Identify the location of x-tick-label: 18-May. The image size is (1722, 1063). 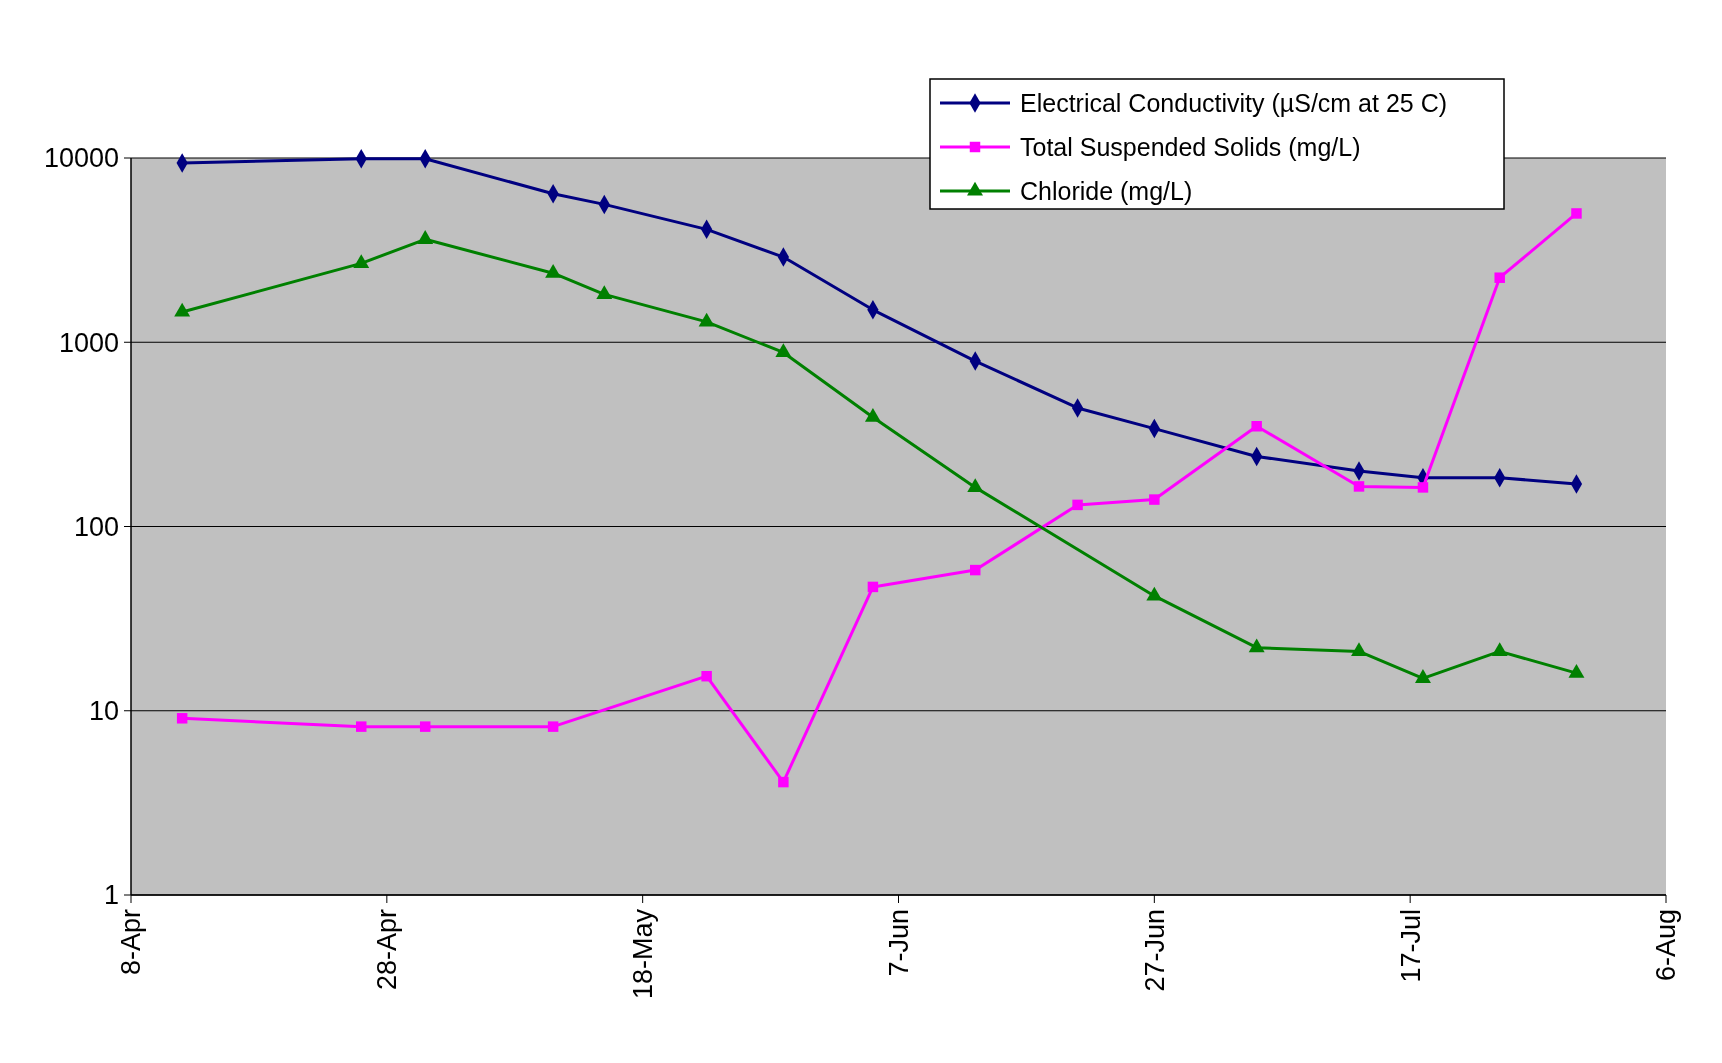
(643, 954).